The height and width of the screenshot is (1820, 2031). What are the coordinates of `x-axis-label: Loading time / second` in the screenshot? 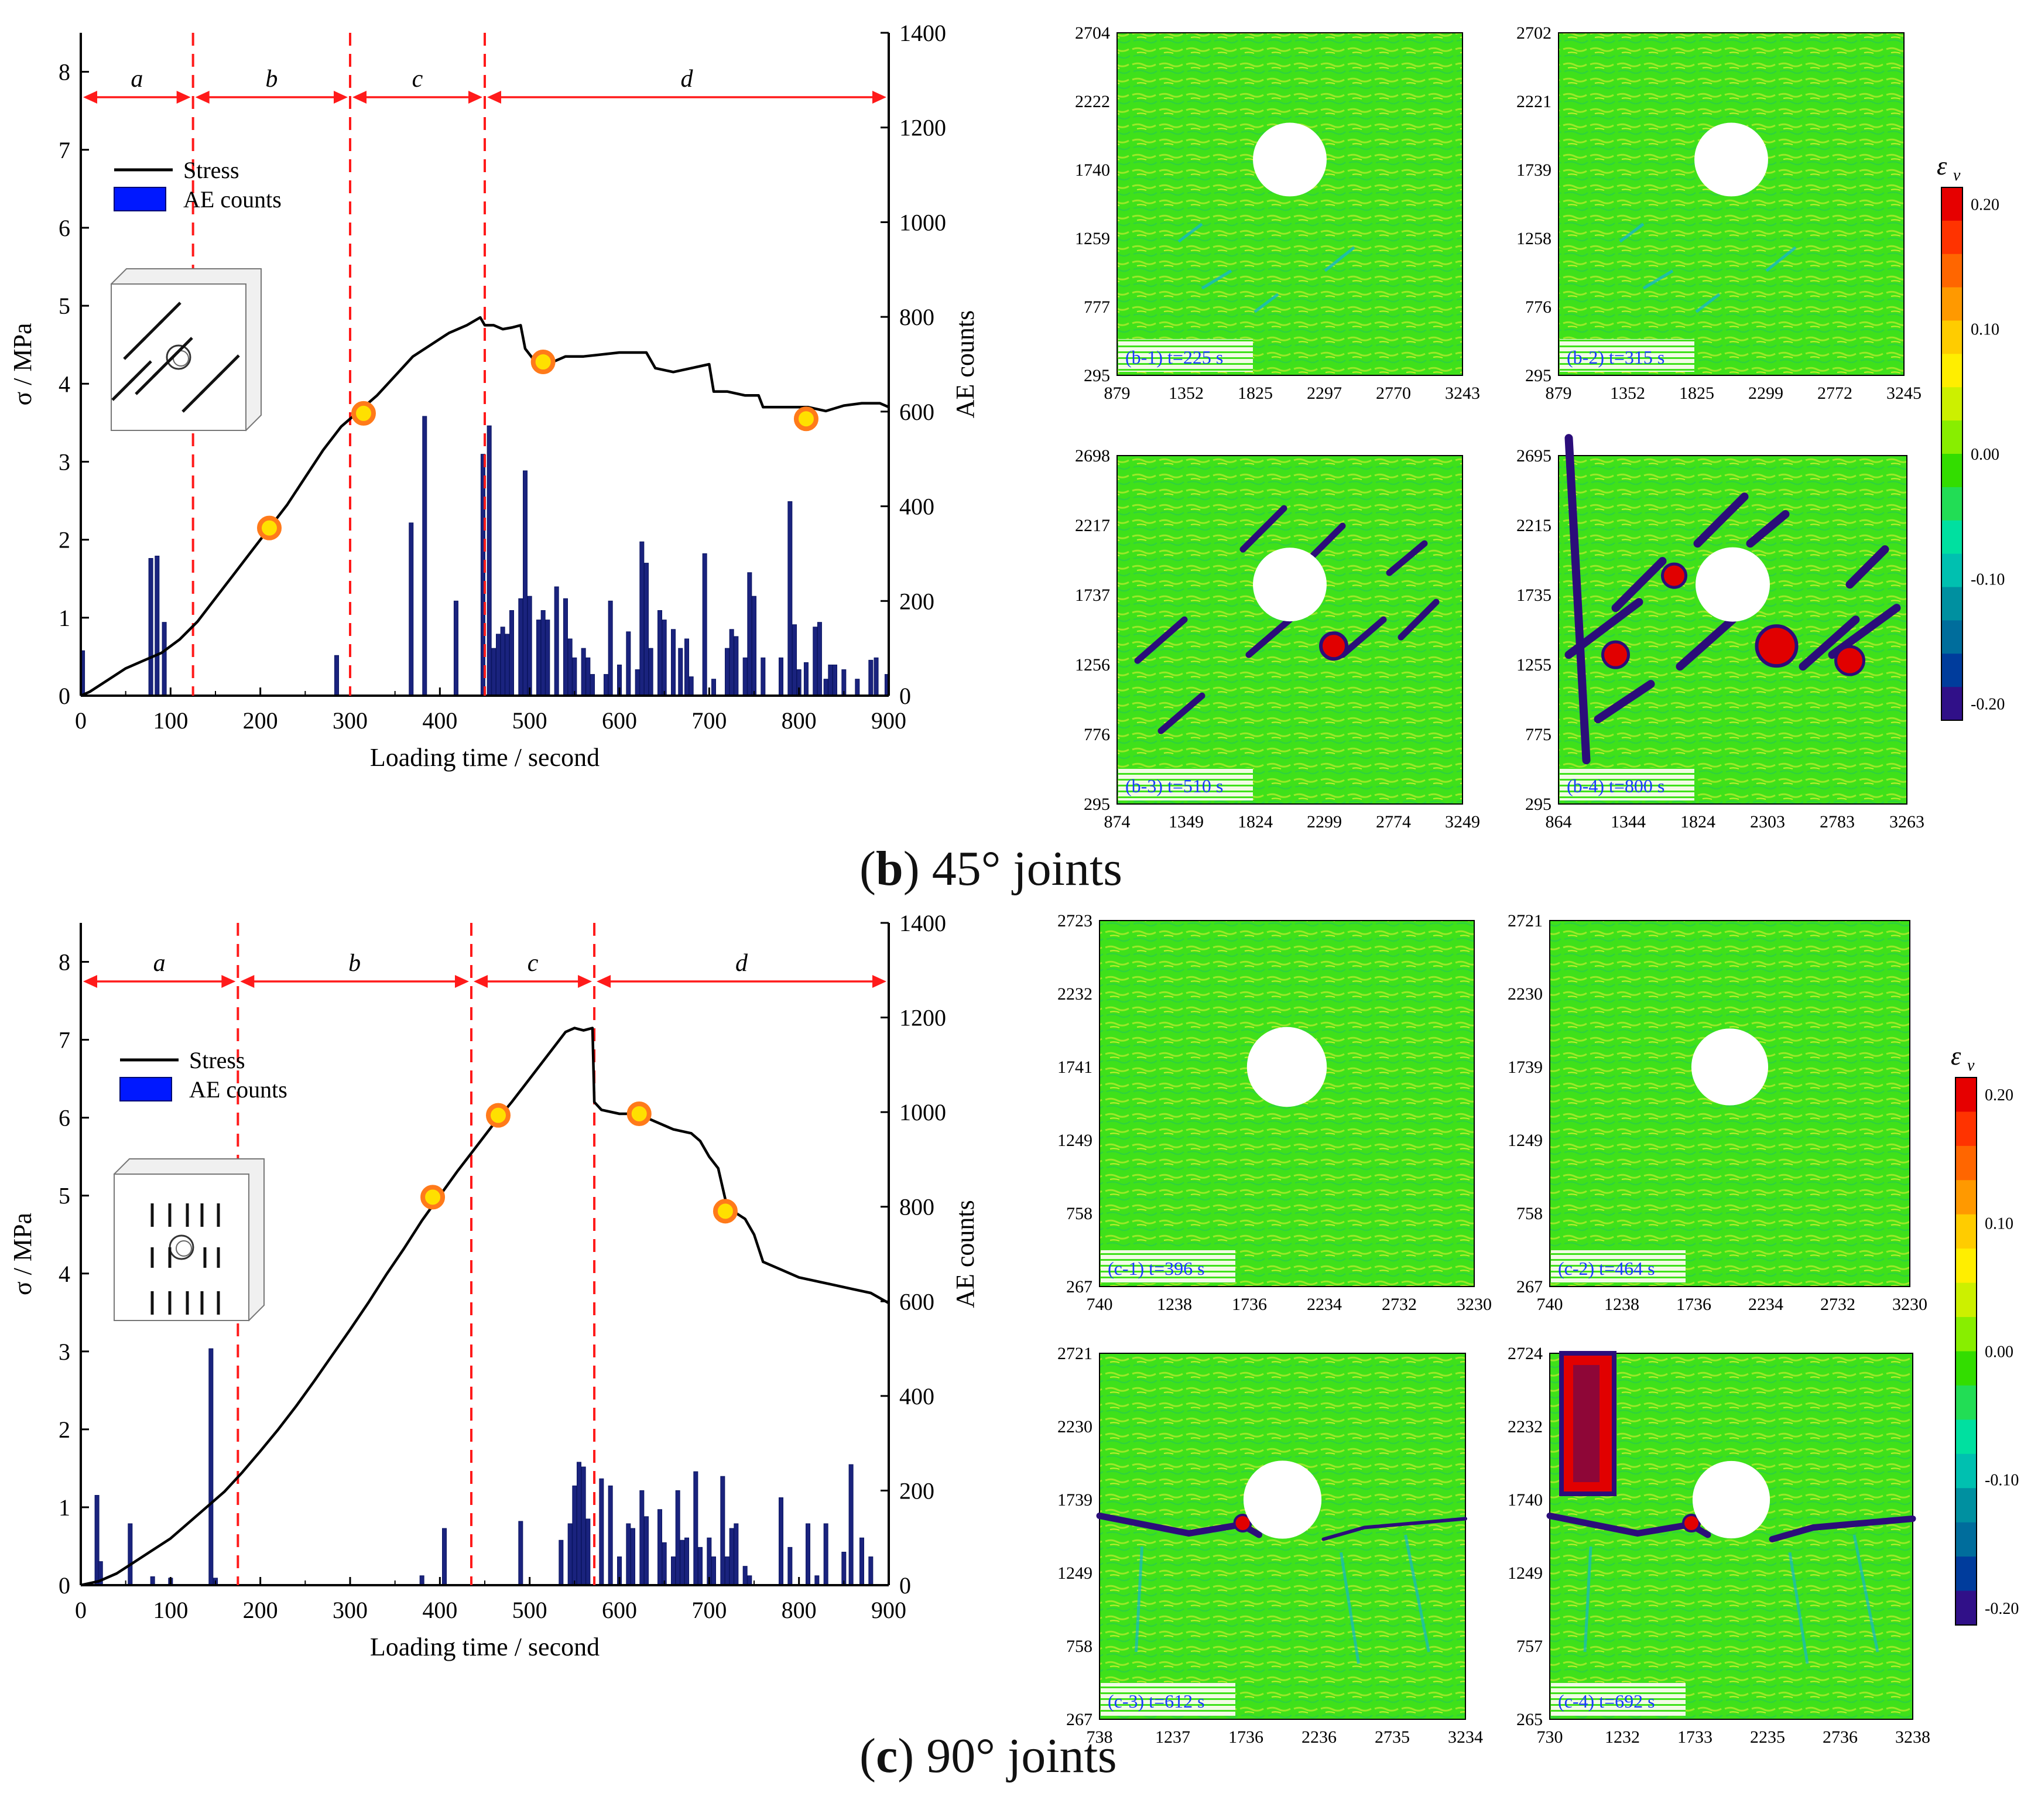 It's located at (485, 1647).